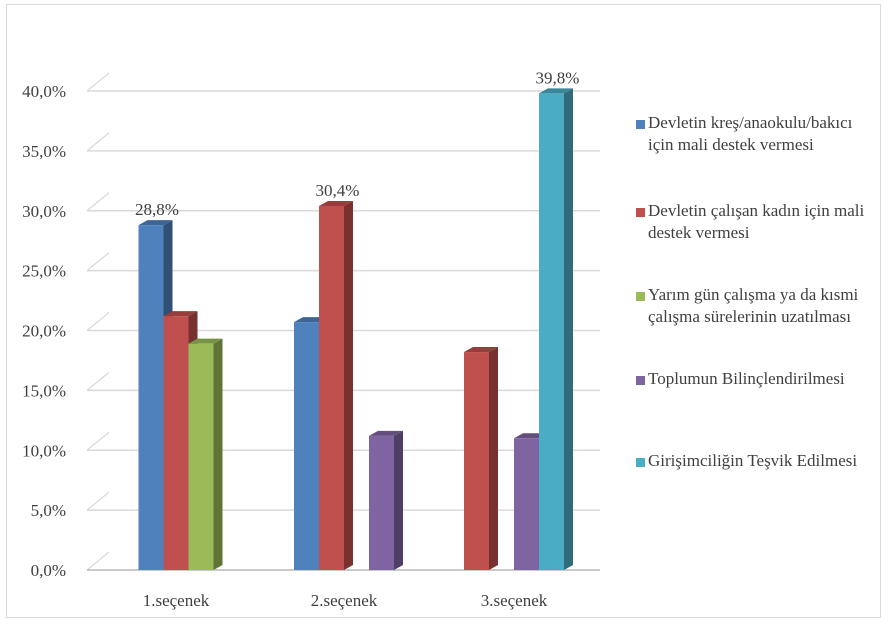 The image size is (889, 624). Describe the element at coordinates (44, 450) in the screenshot. I see `y-tick-label: 10,0%` at that location.